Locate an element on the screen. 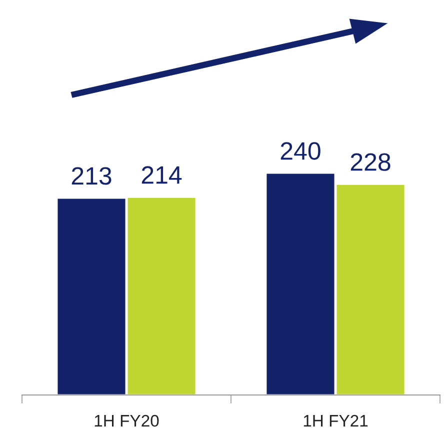 The height and width of the screenshot is (438, 447). data-label: 213 is located at coordinates (92, 176).